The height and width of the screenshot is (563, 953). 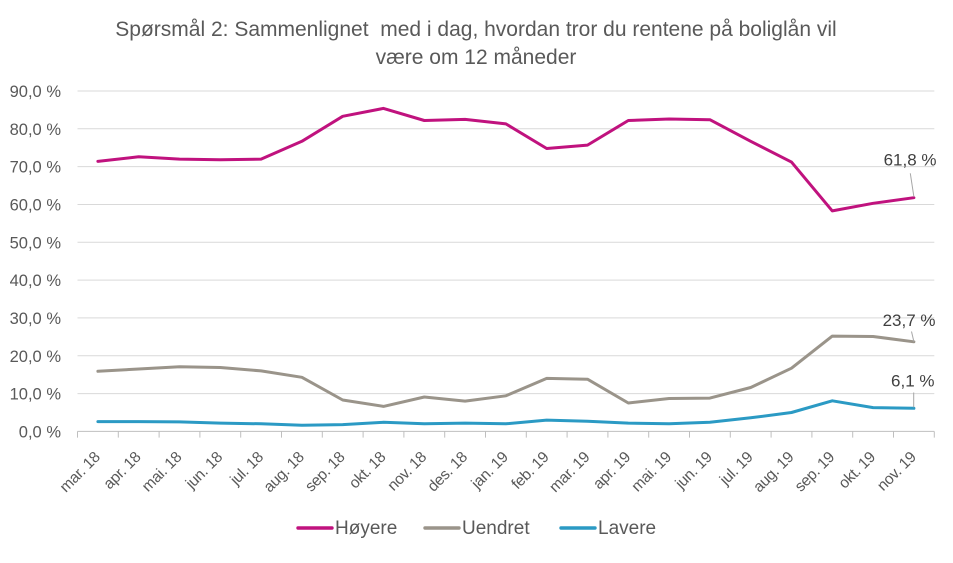 I want to click on svg-text: 23,7 %, so click(x=909, y=320).